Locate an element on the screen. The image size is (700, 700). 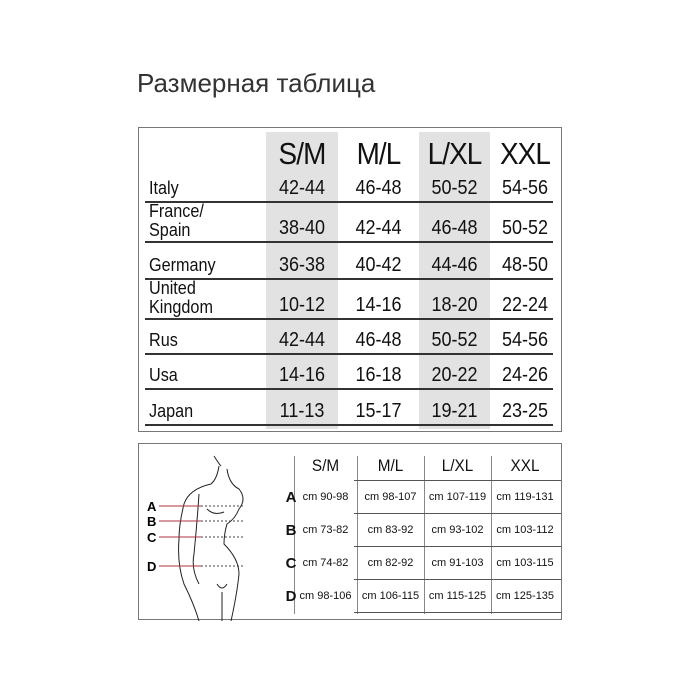
measurement-value: cm 103-115 is located at coordinates (525, 563).